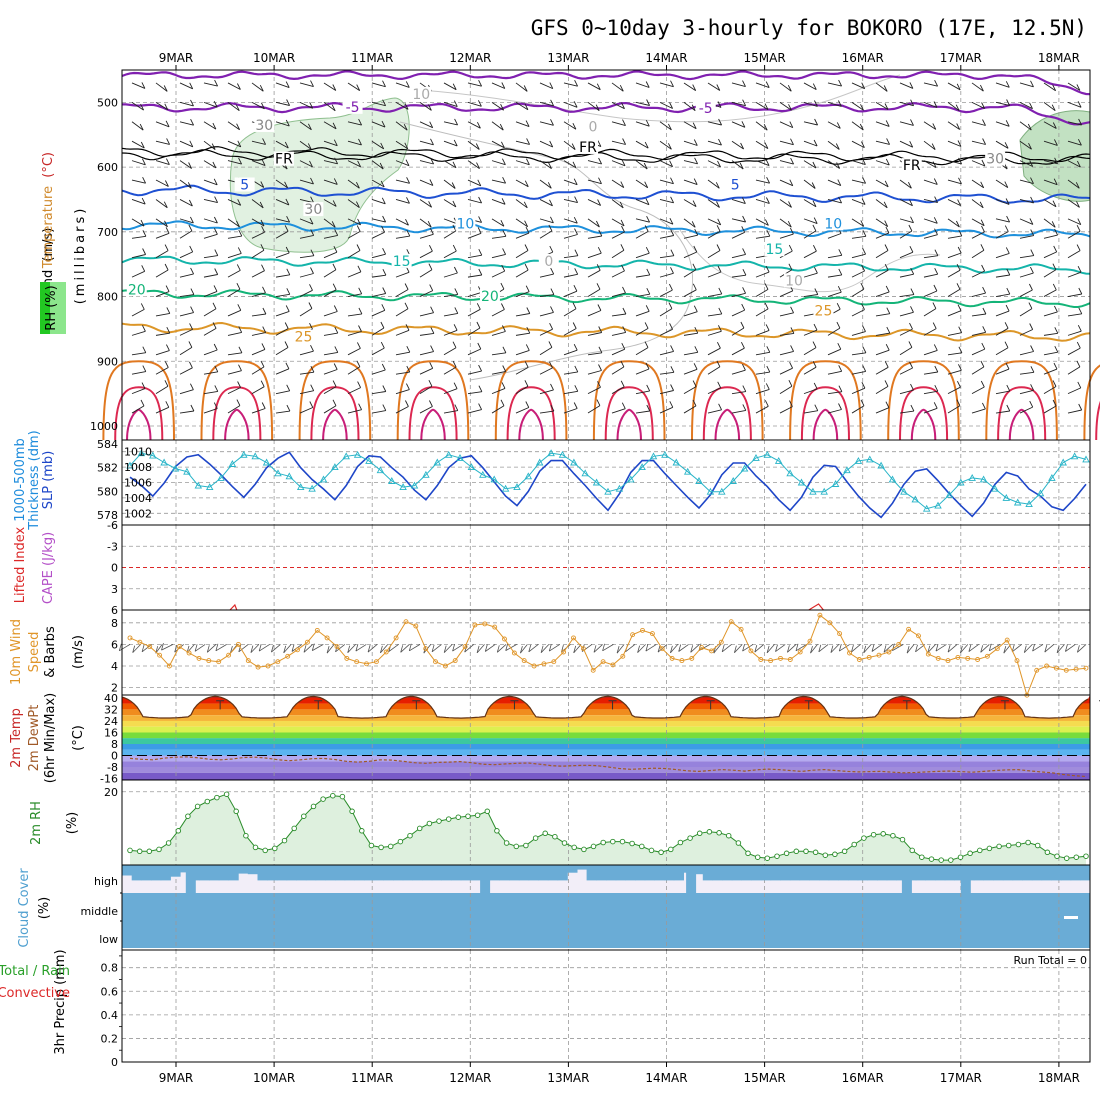 This screenshot has height=1100, width=1100. I want to click on li-spike, so click(816, 607).